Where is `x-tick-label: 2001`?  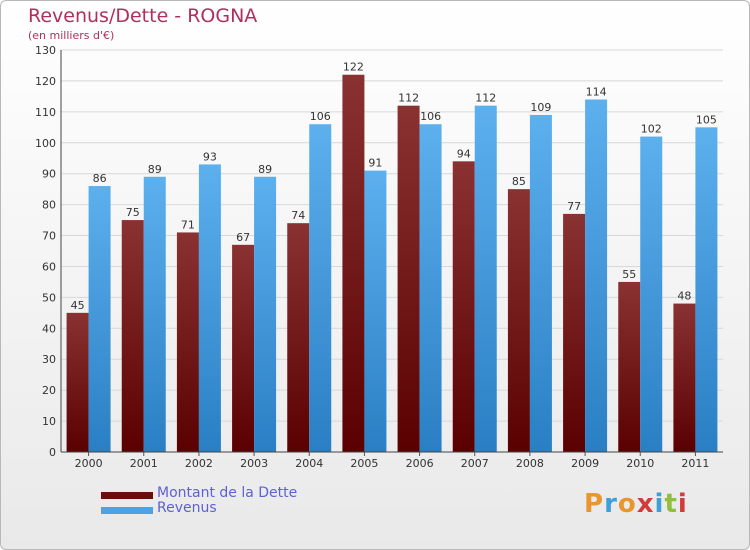 x-tick-label: 2001 is located at coordinates (144, 463).